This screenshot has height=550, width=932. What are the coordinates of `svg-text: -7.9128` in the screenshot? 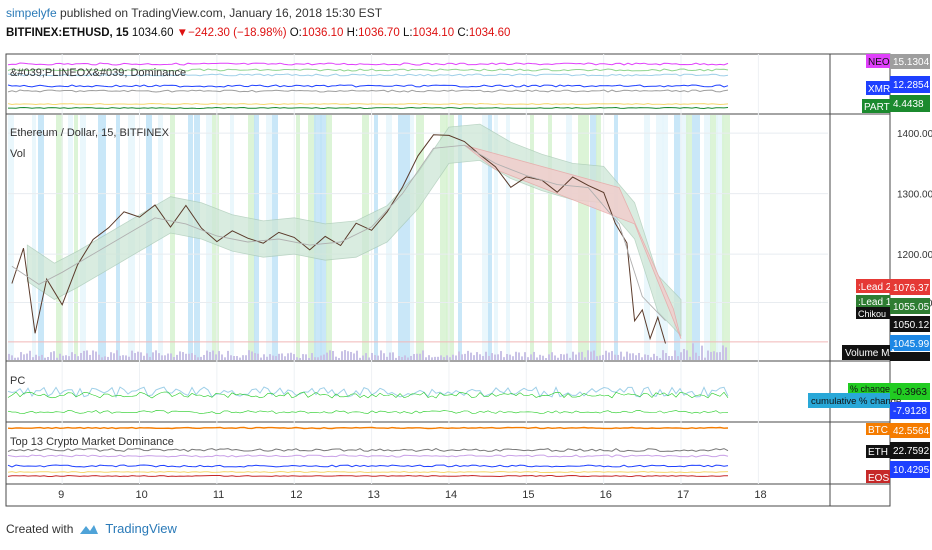 It's located at (910, 411).